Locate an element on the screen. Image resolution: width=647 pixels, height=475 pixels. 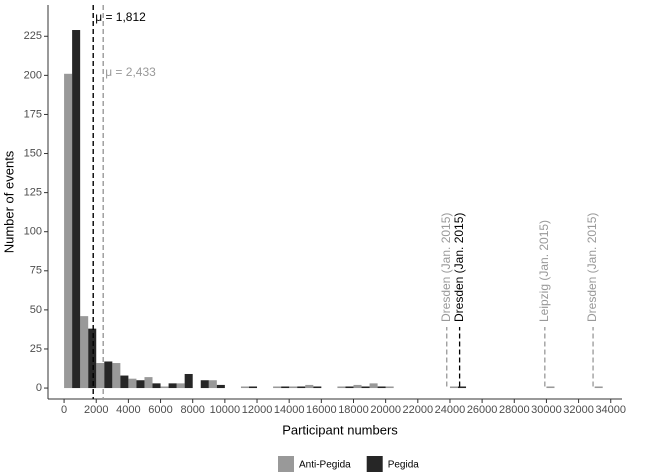
x-tick-label: 24000 is located at coordinates (450, 410).